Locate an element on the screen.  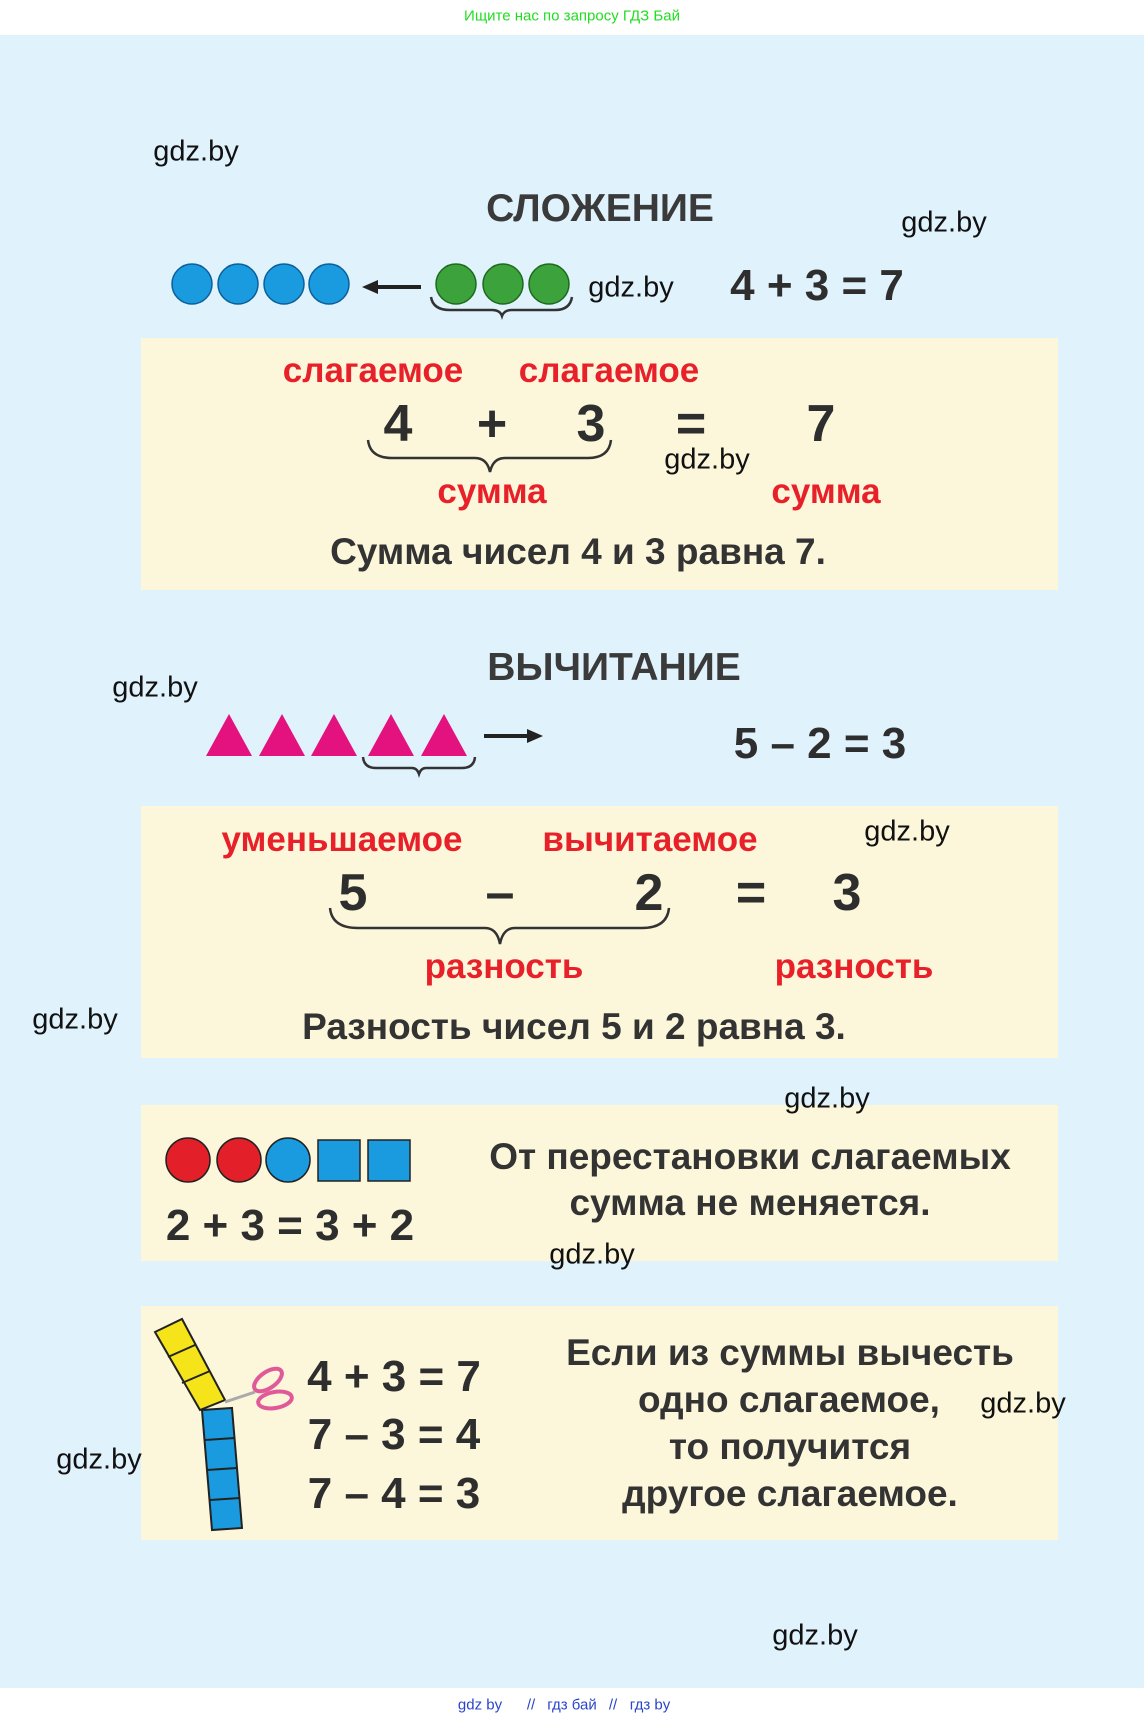
addition-title: СЛОЖЕНИЕ is located at coordinates (600, 208).